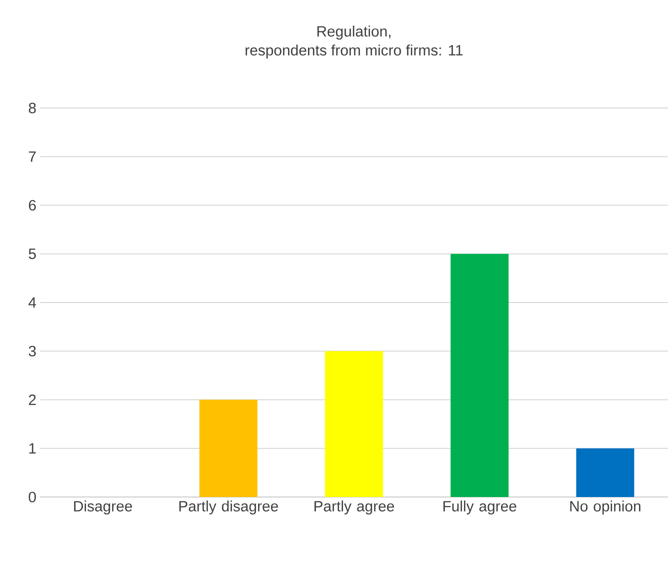  Describe the element at coordinates (103, 507) in the screenshot. I see `x-tick-label: Disagree` at that location.